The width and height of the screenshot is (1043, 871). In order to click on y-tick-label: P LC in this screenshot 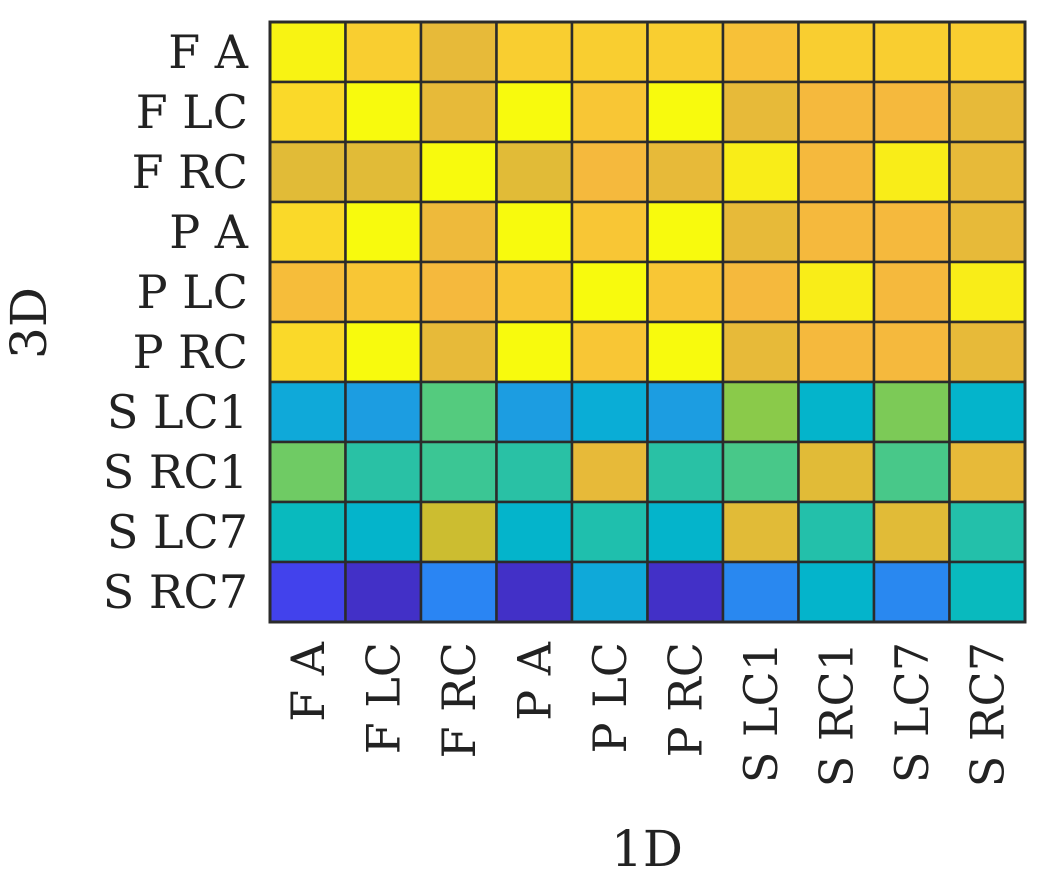, I will do `click(192, 292)`.